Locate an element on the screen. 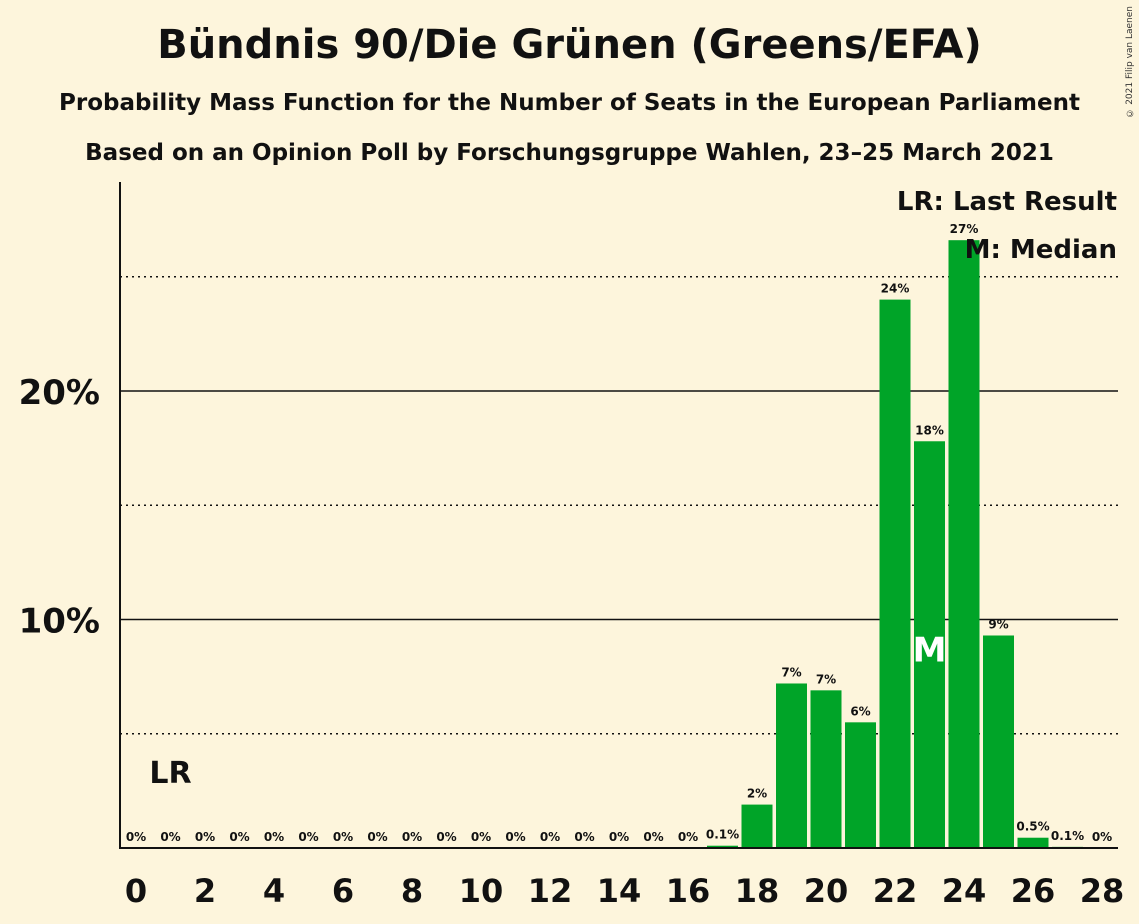 The height and width of the screenshot is (924, 1139). chart-title: Bündnis 90/Die Grünen (Greens/EFA) is located at coordinates (569, 45).